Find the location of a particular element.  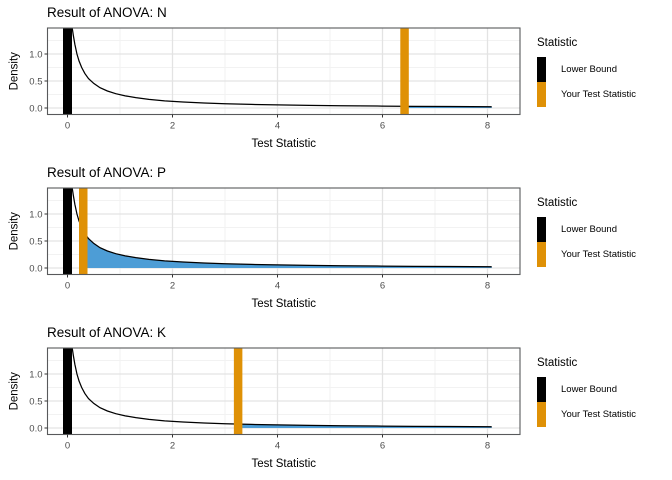

shaded-p-value-area is located at coordinates (287, 249).